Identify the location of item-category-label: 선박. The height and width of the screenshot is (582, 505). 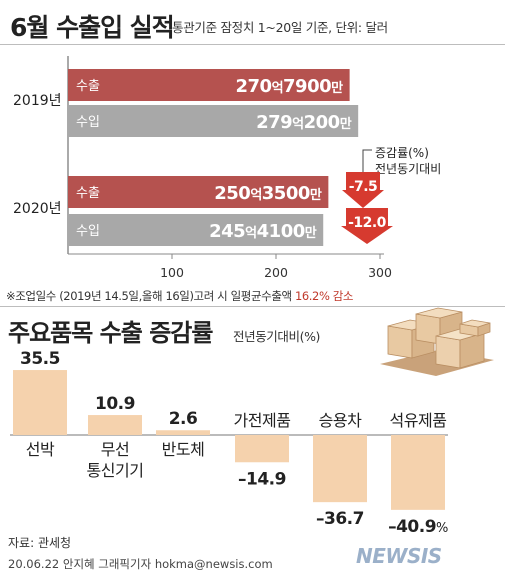
(40, 449).